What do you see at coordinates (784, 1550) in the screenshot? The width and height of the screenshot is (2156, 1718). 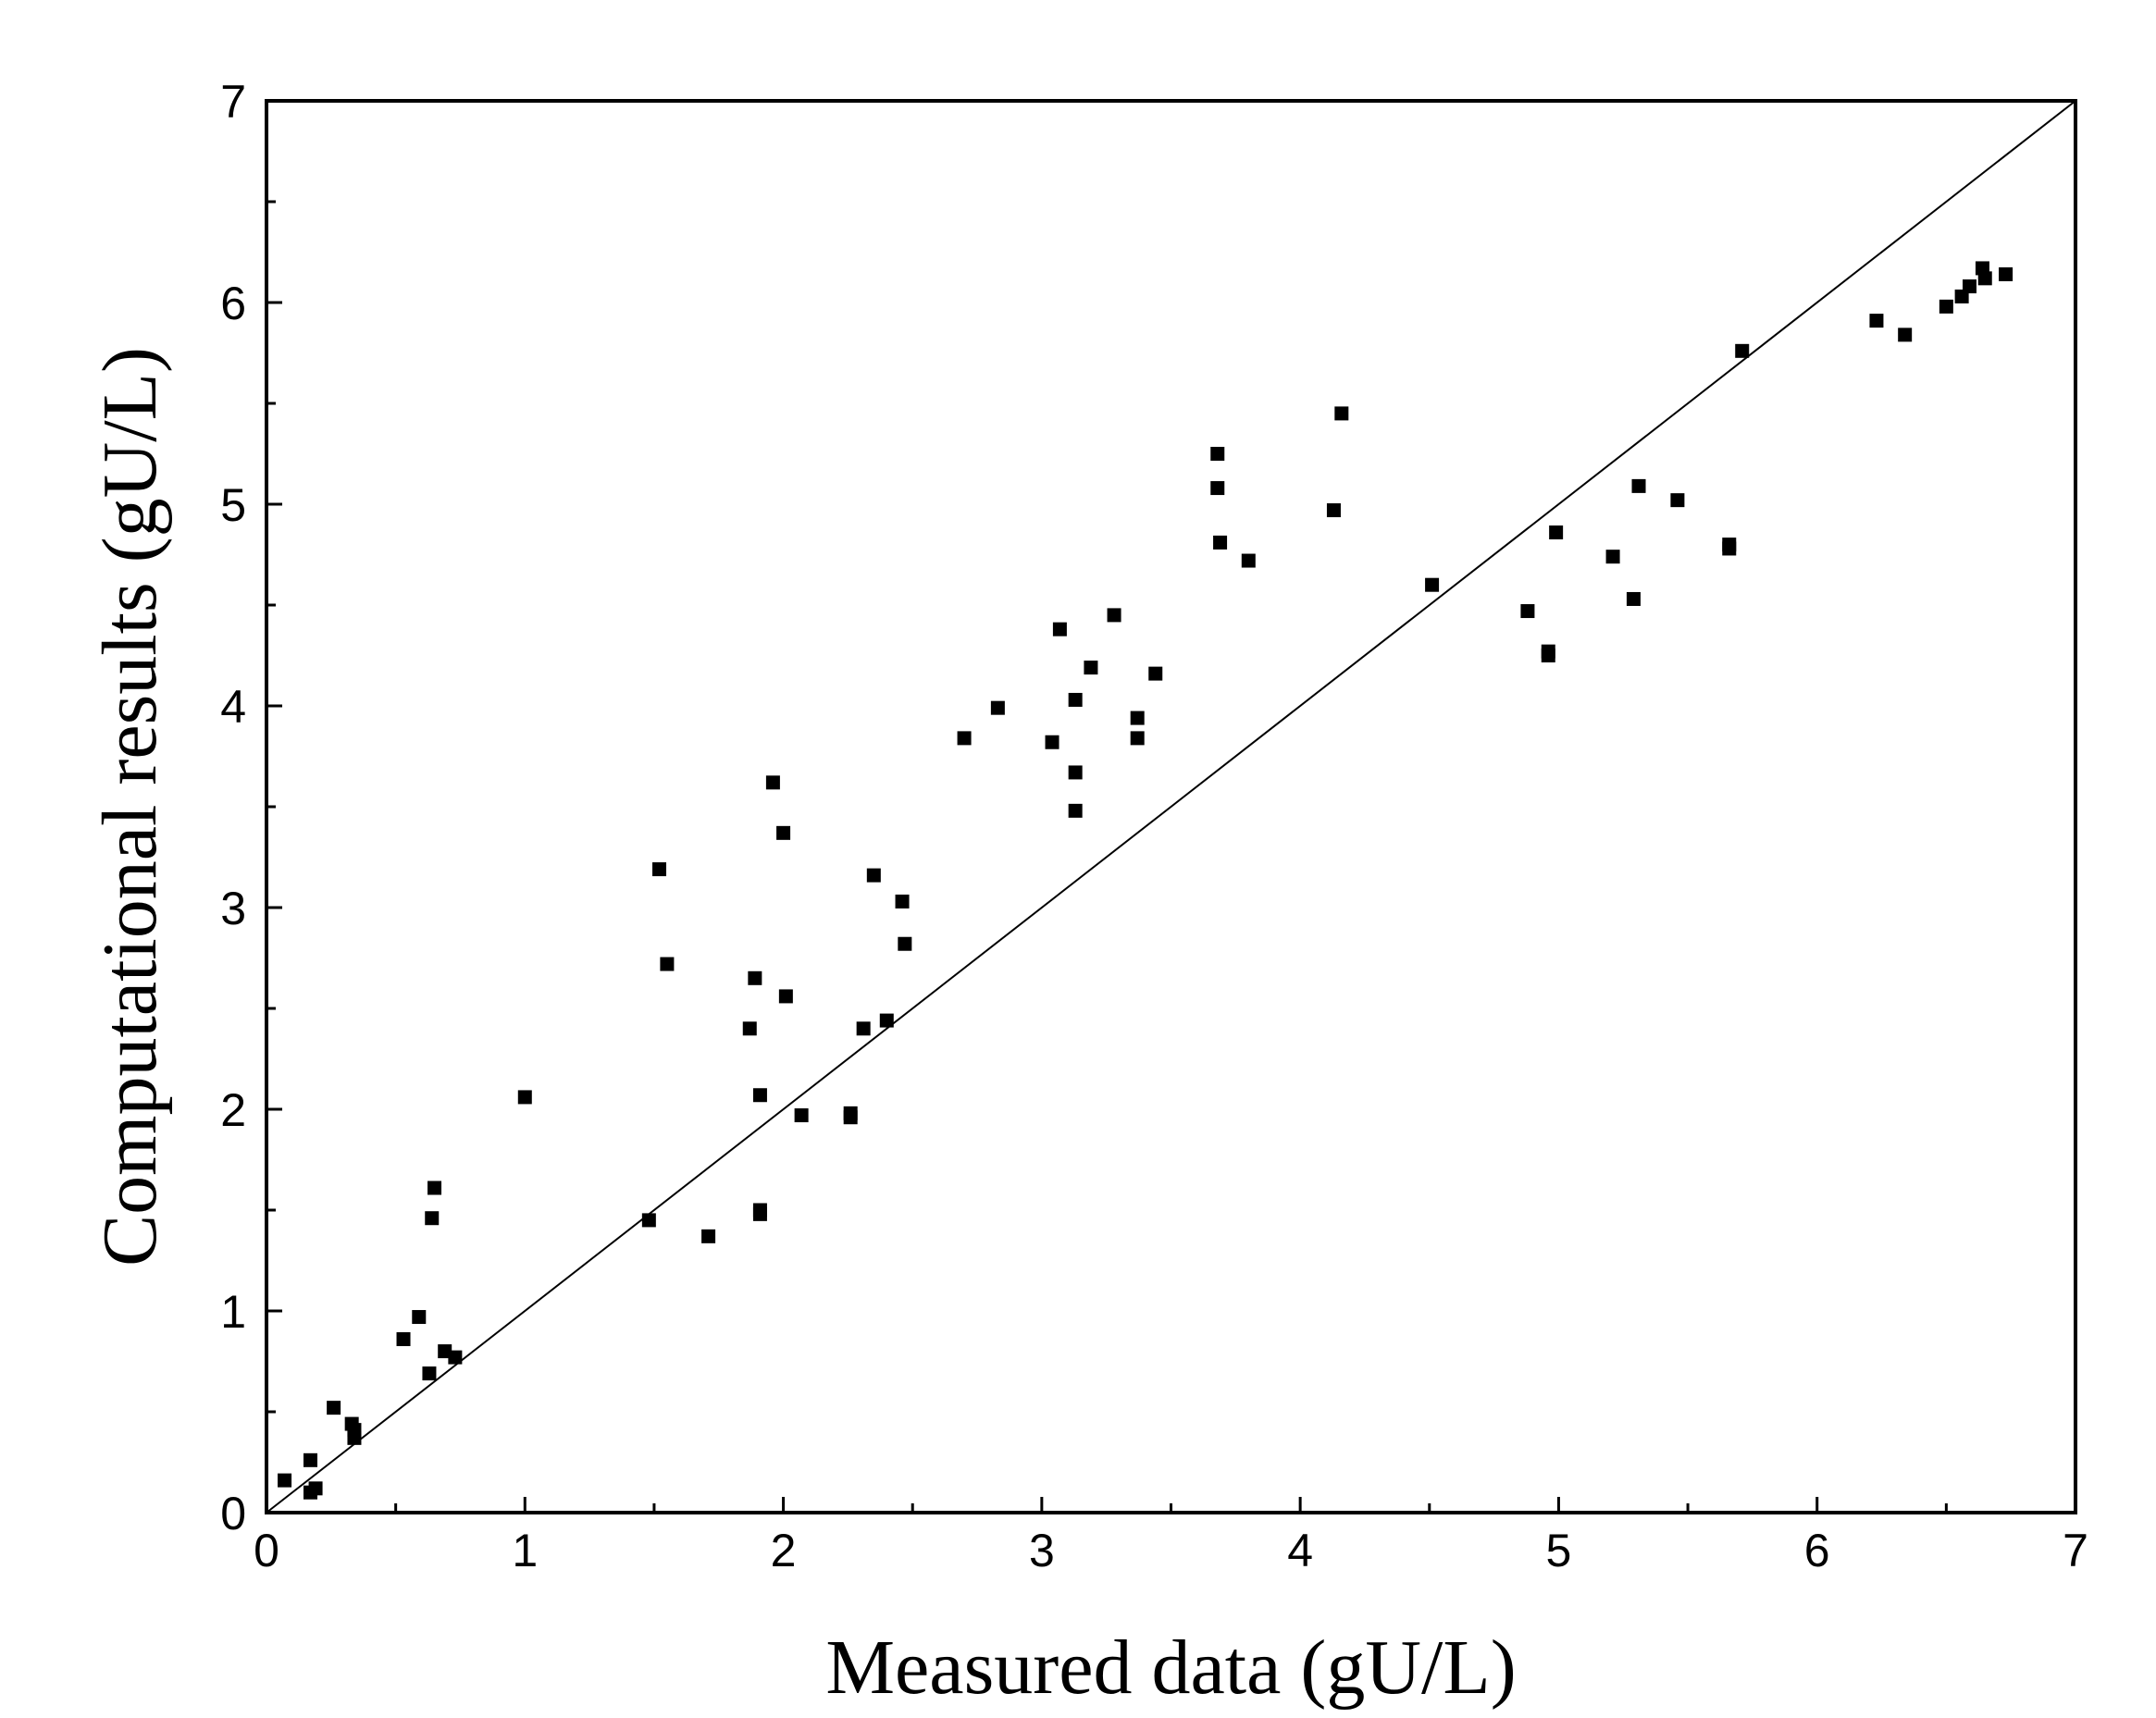 I see `x-tick-label: 2` at bounding box center [784, 1550].